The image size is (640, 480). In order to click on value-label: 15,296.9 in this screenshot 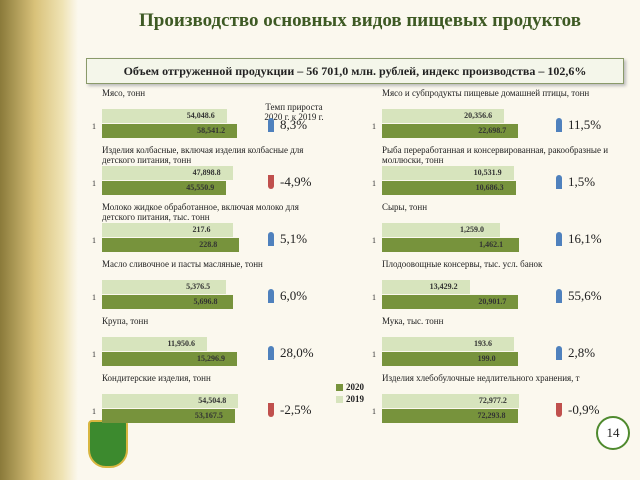, I will do `click(210, 358)`.